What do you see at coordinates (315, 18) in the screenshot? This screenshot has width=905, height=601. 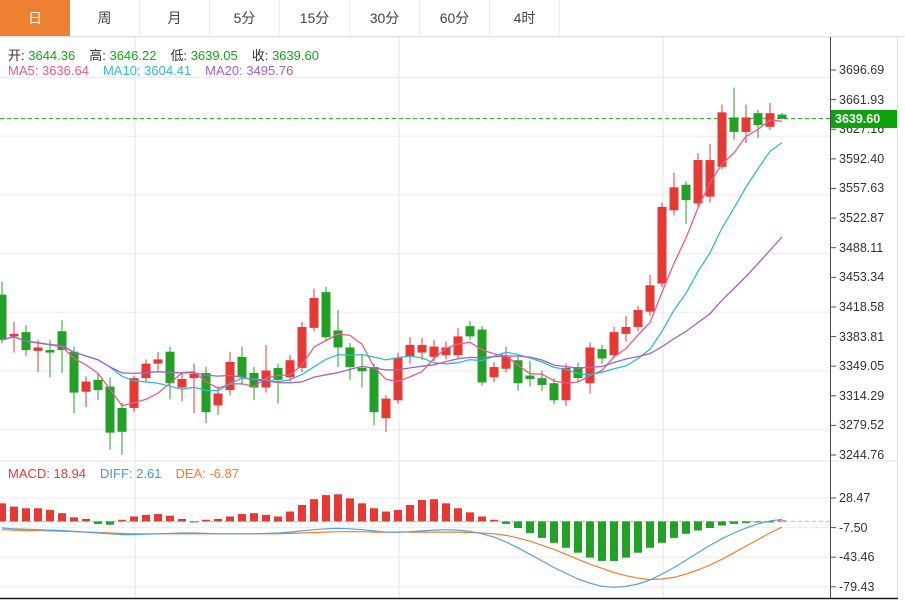 I see `tab-timeframe-4: 15分` at bounding box center [315, 18].